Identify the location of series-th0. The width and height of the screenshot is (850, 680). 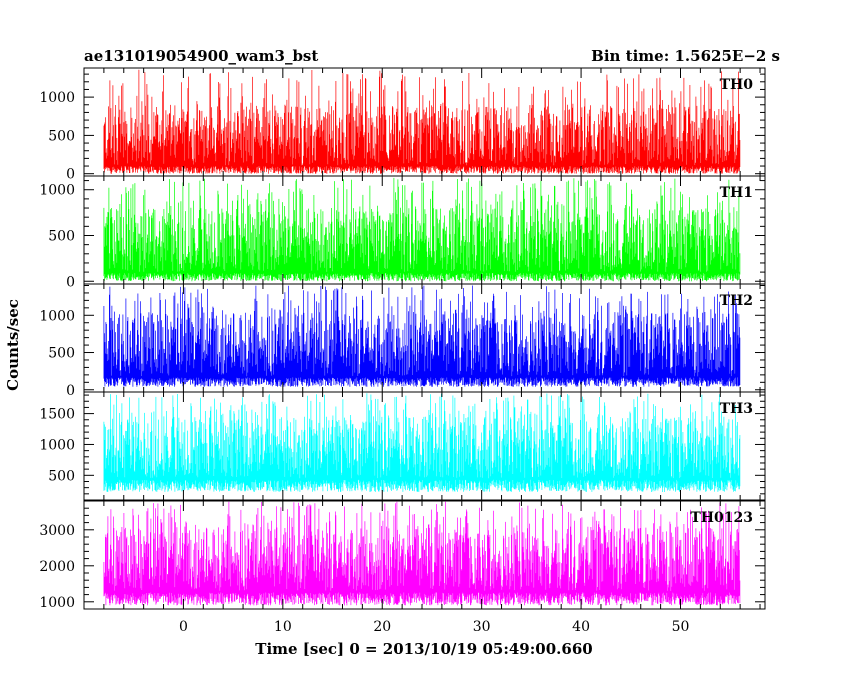
(422, 121).